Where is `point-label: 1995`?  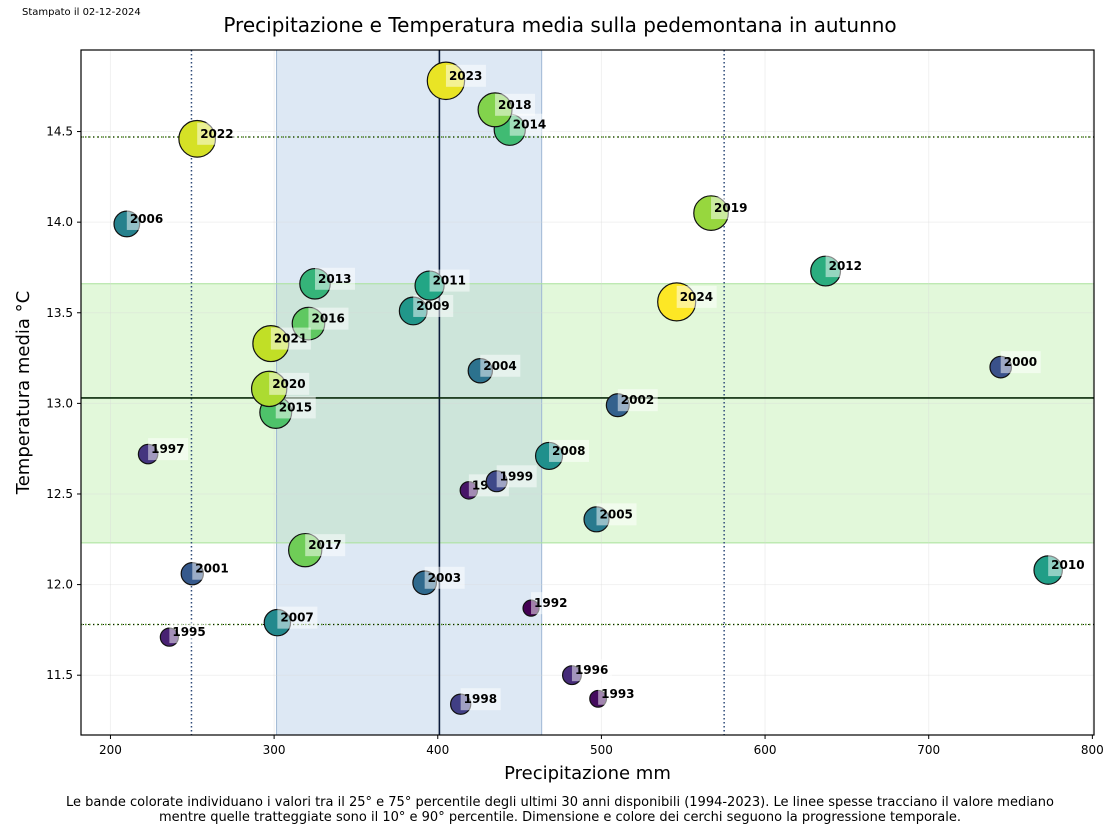 point-label: 1995 is located at coordinates (188, 632).